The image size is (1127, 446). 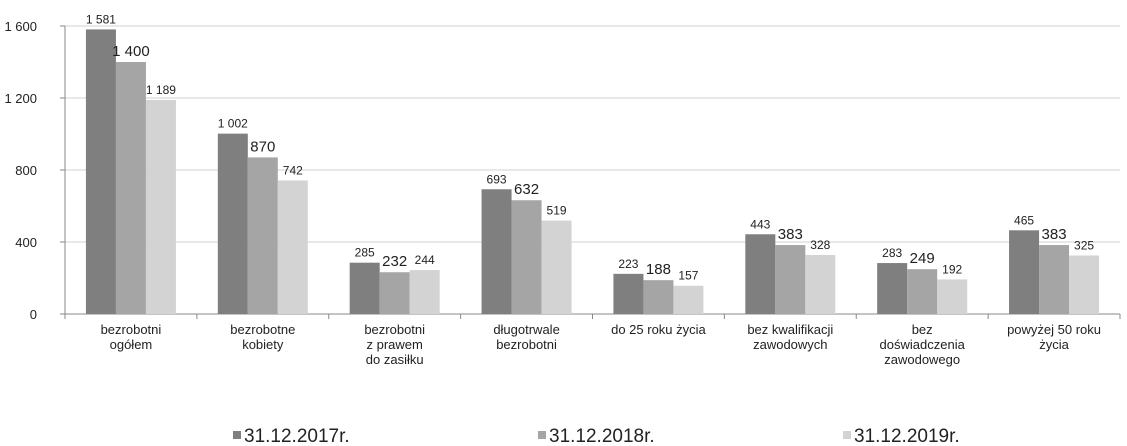 What do you see at coordinates (262, 146) in the screenshot?
I see `value-label: 870` at bounding box center [262, 146].